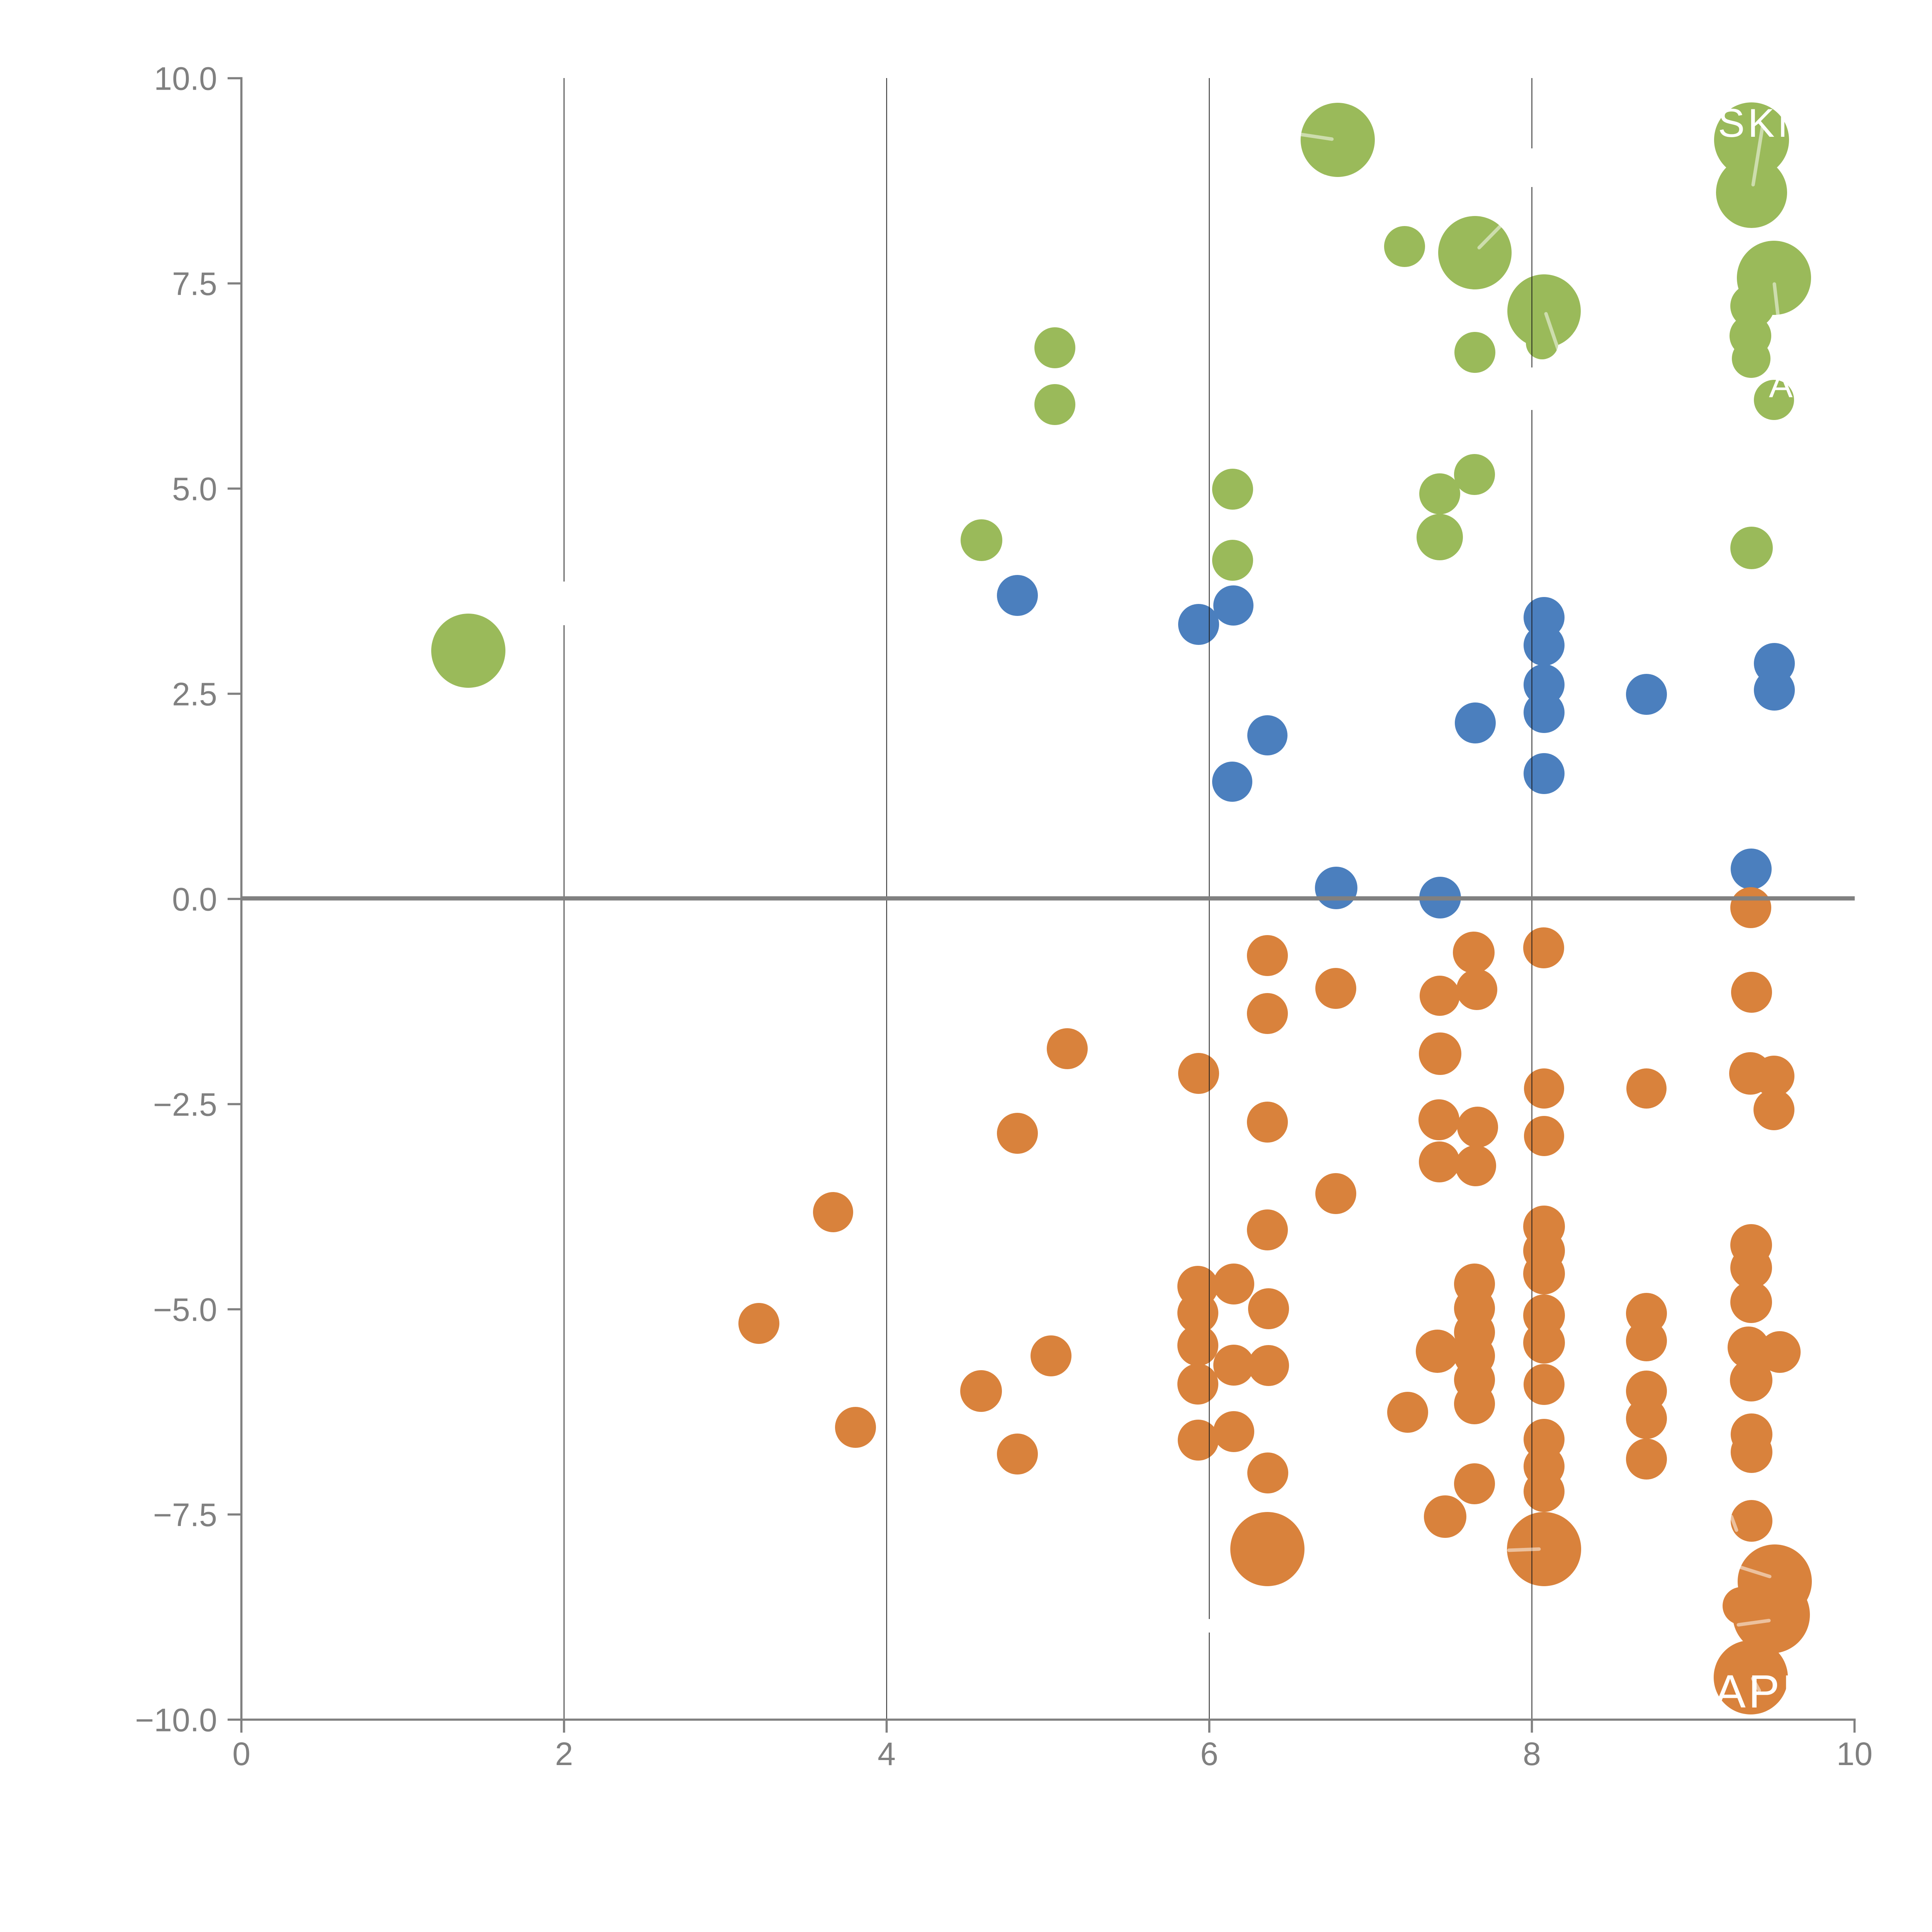  I want to click on svg-text: 8, so click(1532, 1754).